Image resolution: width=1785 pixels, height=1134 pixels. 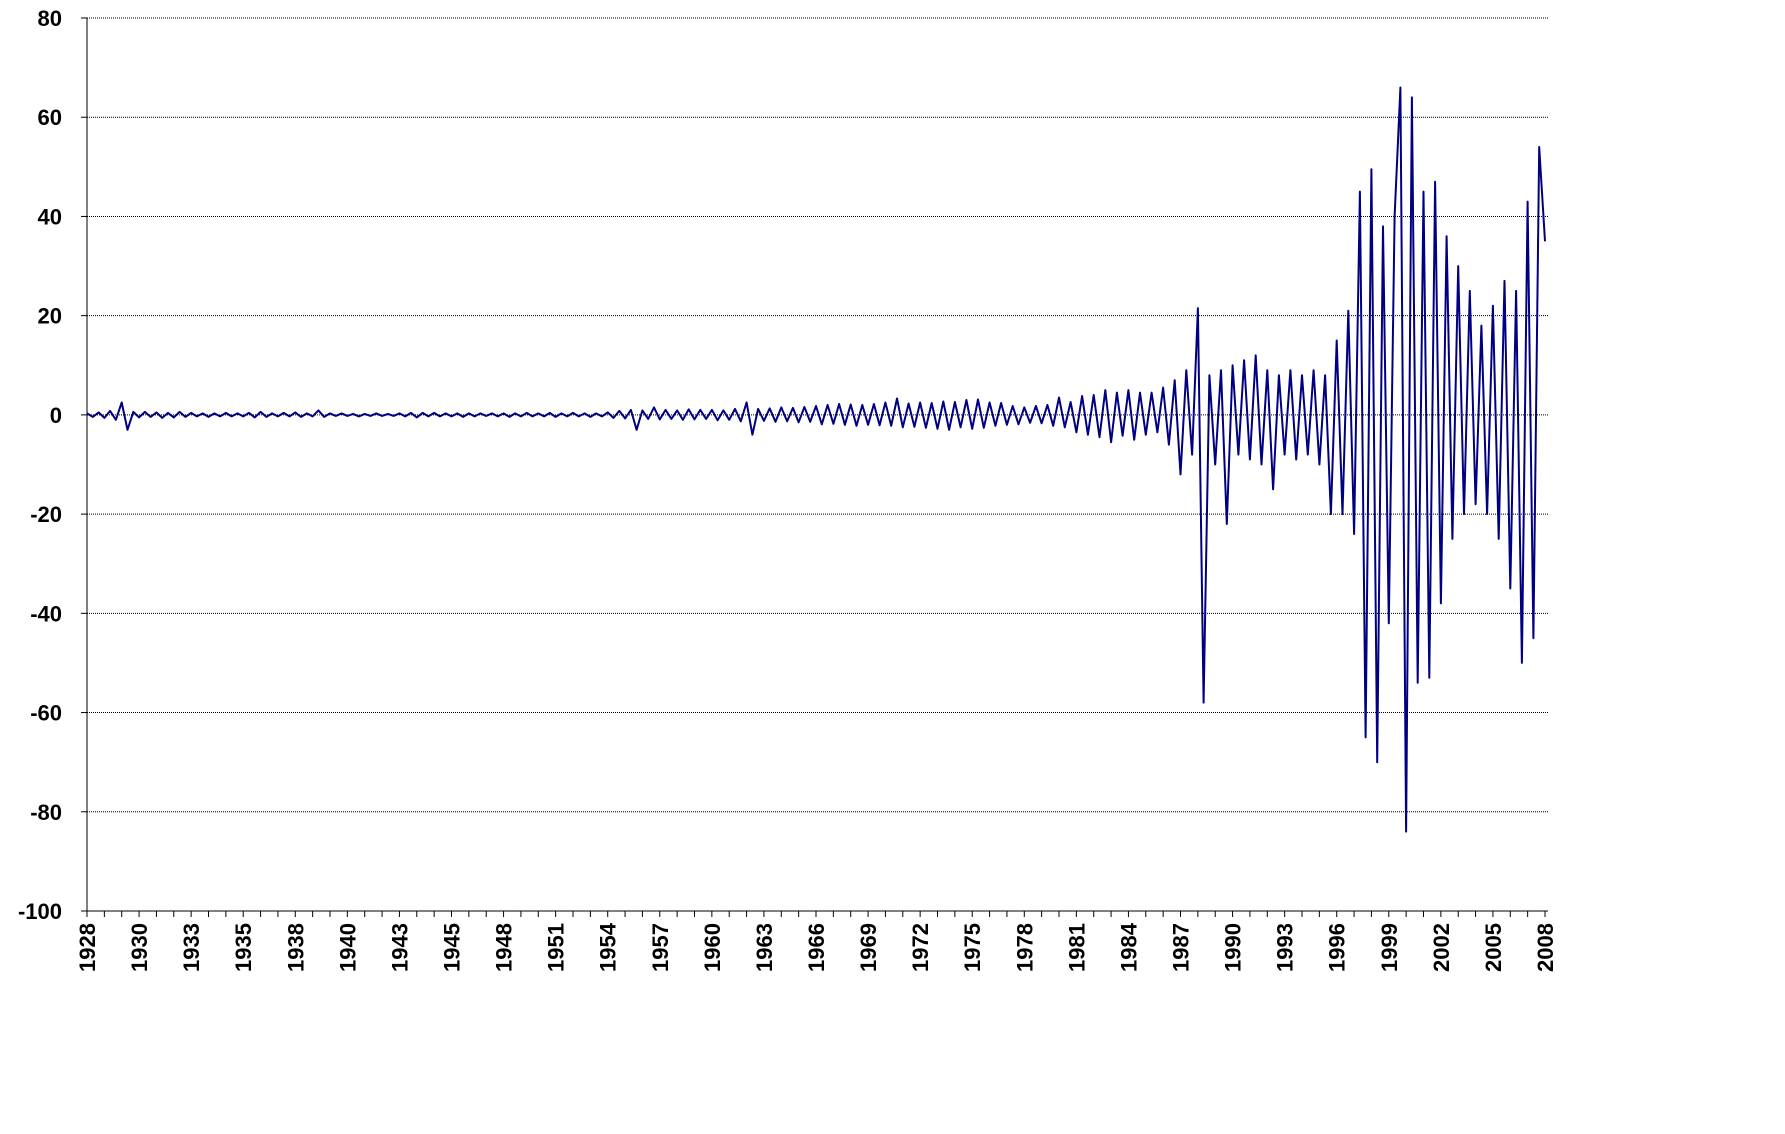 I want to click on x-tick-label: 1996, so click(x=1337, y=947).